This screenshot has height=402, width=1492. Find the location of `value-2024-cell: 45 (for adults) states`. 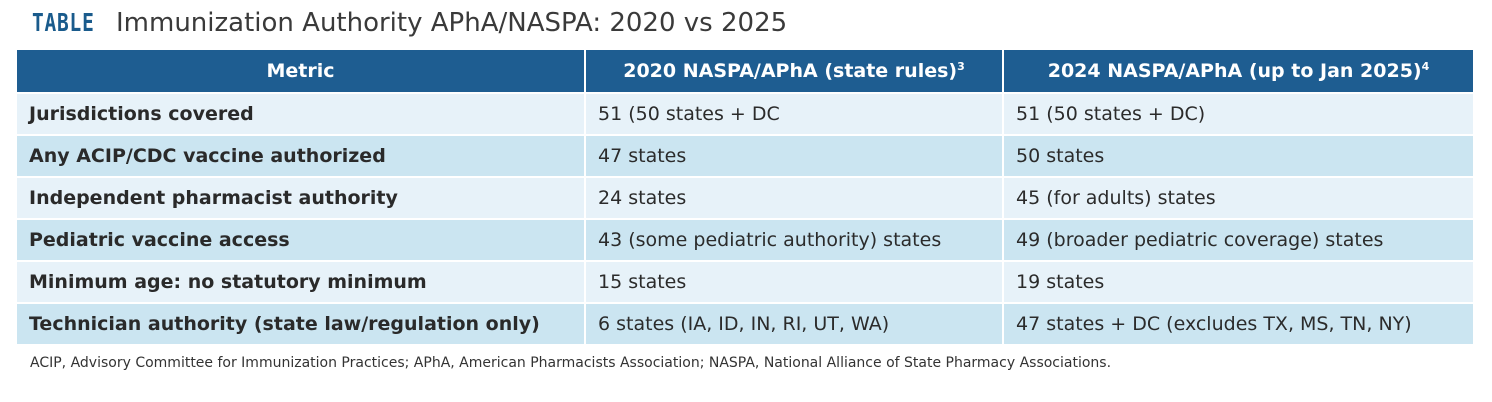

value-2024-cell: 45 (for adults) states is located at coordinates (1237, 197).